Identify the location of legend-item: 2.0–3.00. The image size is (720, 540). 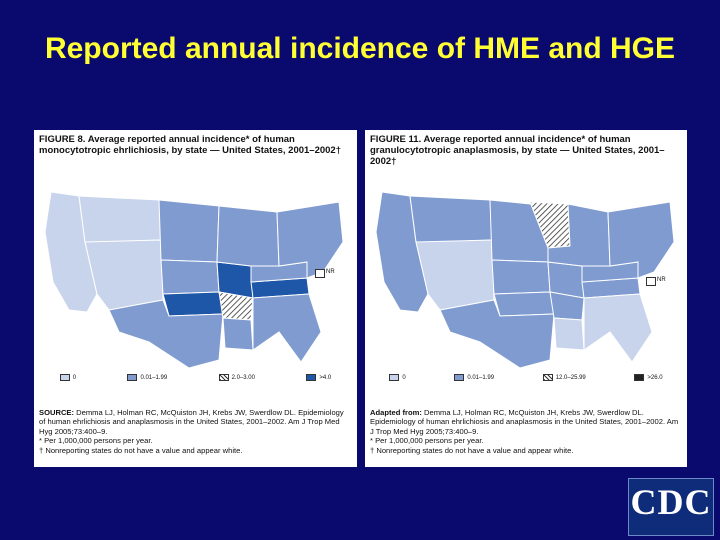
(236, 377).